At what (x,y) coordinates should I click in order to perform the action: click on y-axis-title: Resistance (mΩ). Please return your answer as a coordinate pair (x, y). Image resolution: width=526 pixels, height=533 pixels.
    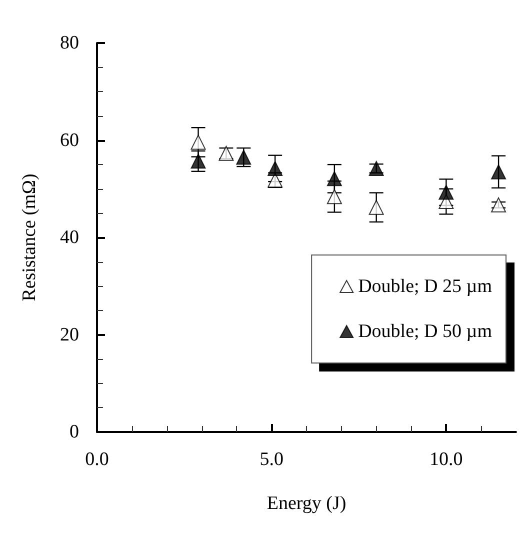
    Looking at the image, I should click on (29, 238).